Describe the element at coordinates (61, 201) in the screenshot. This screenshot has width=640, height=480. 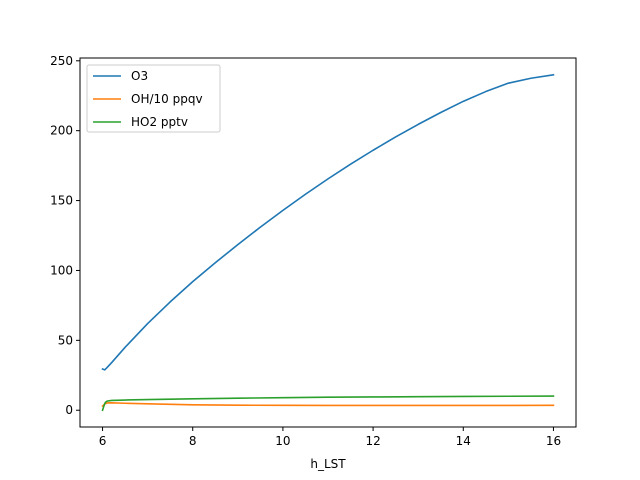
I see `y-tick-label: 150` at that location.